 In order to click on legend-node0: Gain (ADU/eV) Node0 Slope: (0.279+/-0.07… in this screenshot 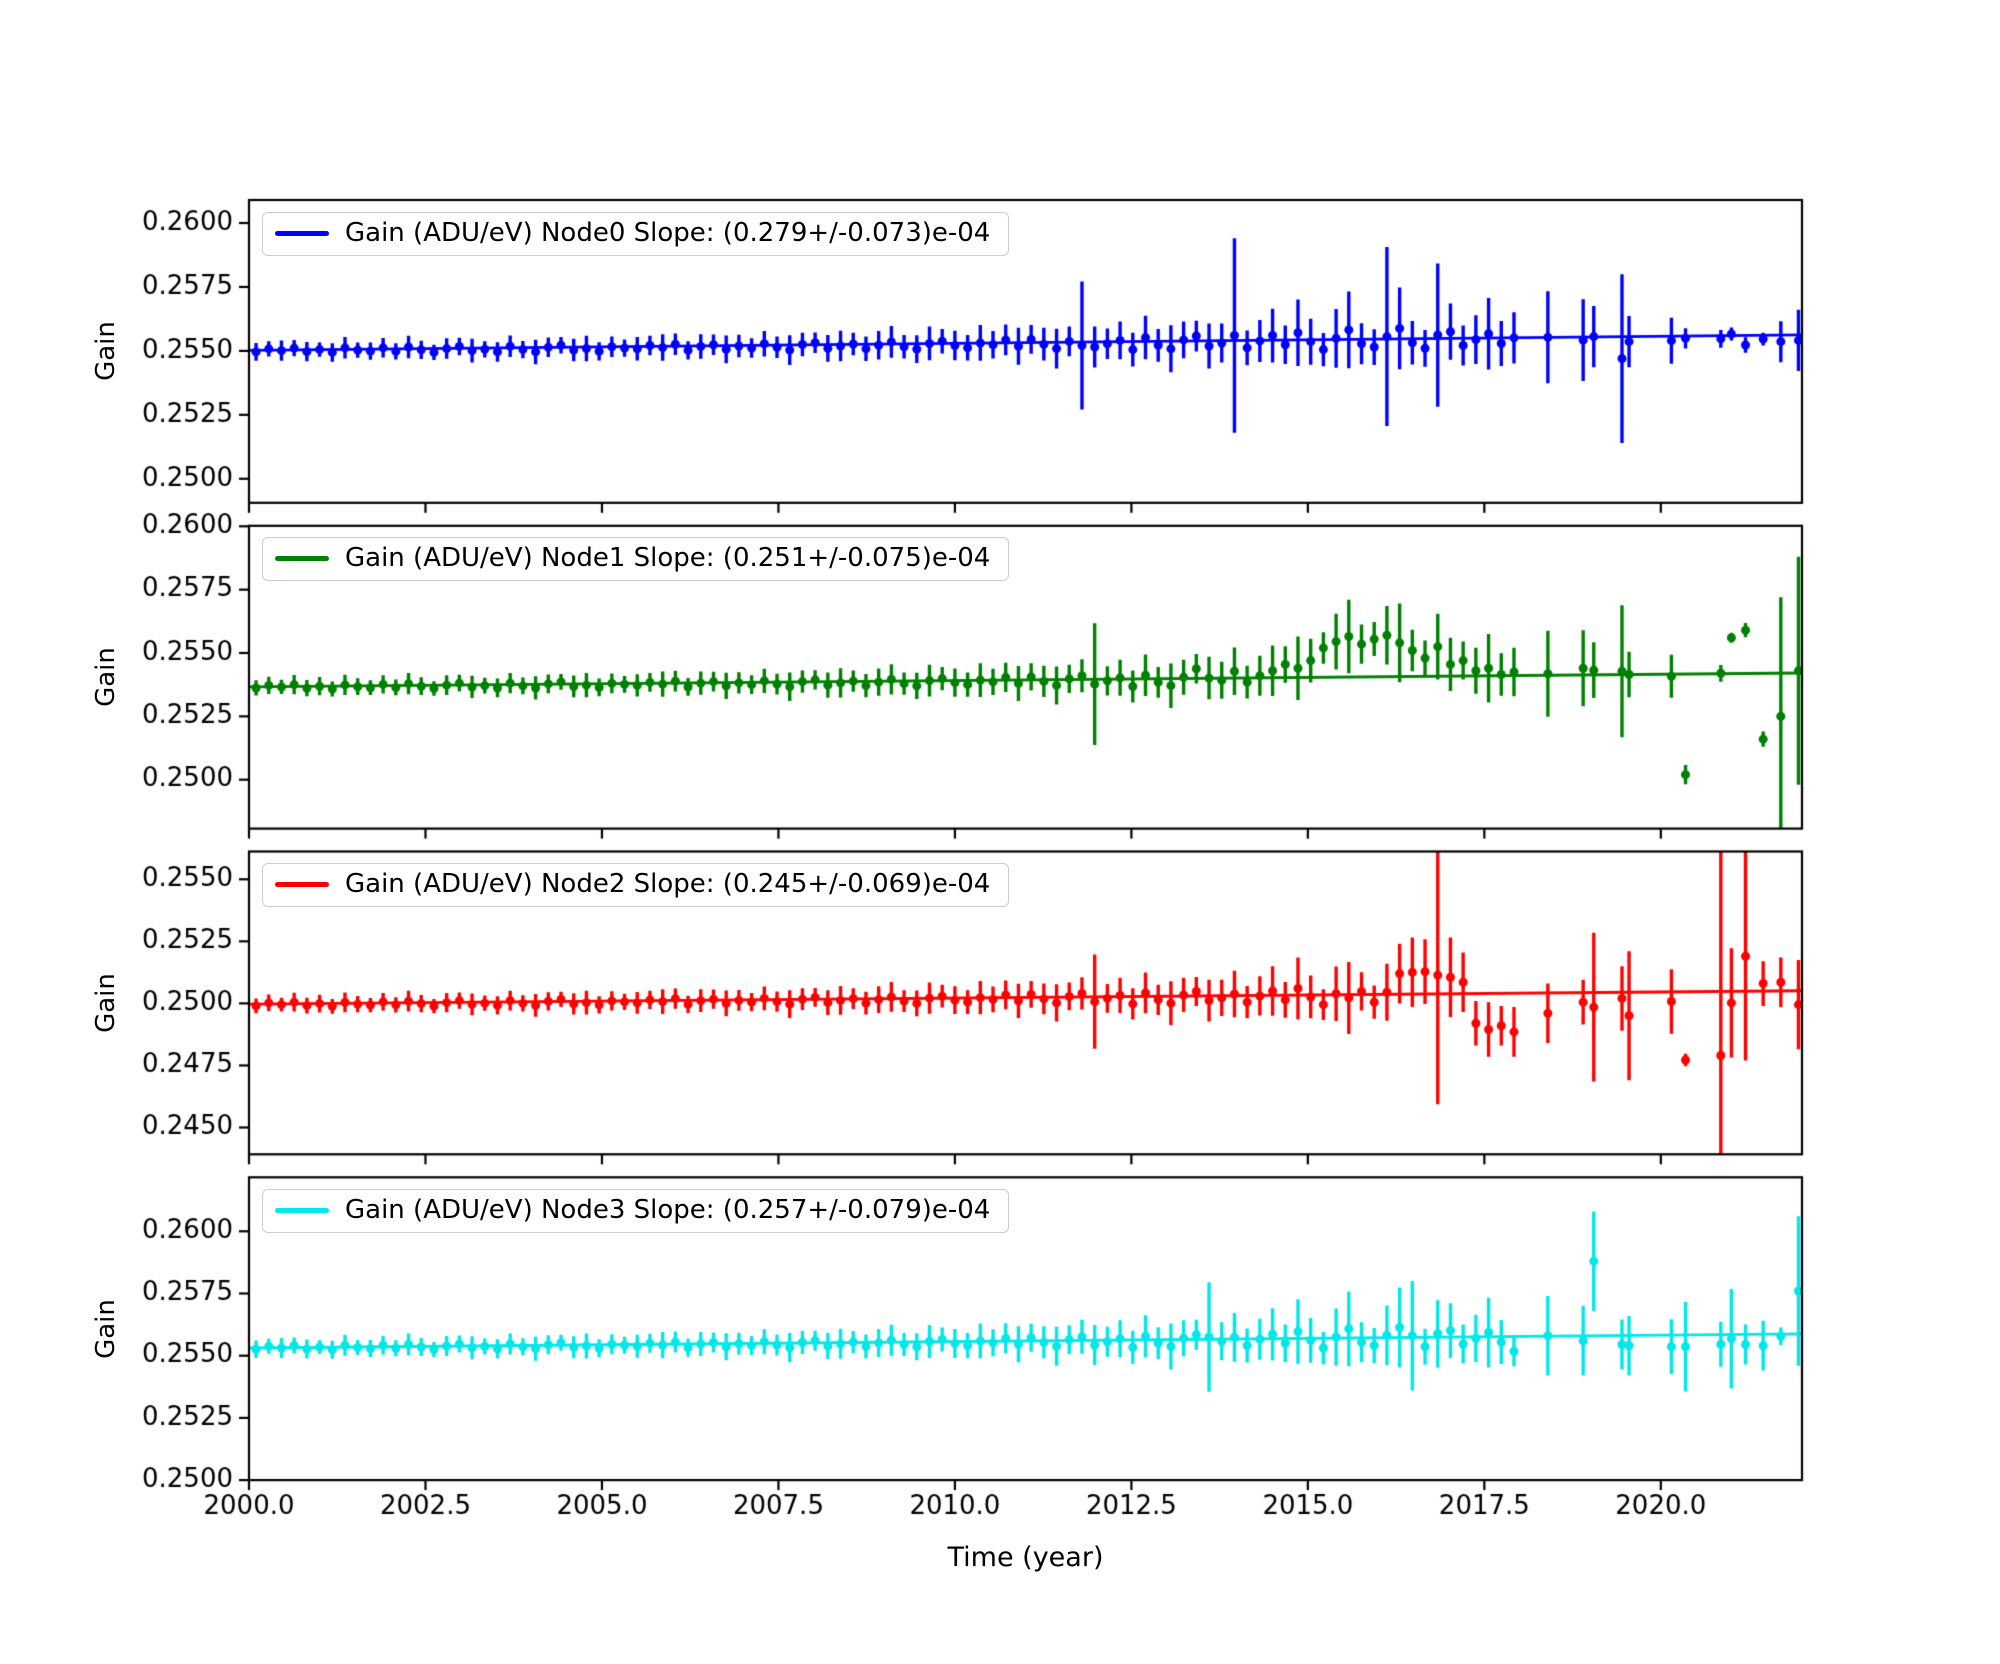, I will do `click(636, 234)`.